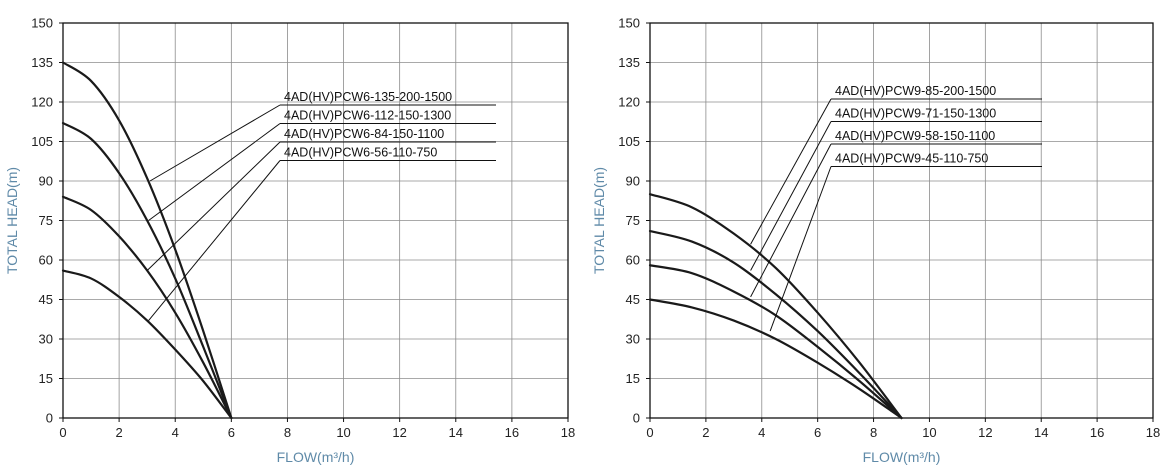 Image resolution: width=1169 pixels, height=467 pixels. What do you see at coordinates (368, 97) in the screenshot?
I see `curve-label: 4AD(HV)PCW6-135-200-1500` at bounding box center [368, 97].